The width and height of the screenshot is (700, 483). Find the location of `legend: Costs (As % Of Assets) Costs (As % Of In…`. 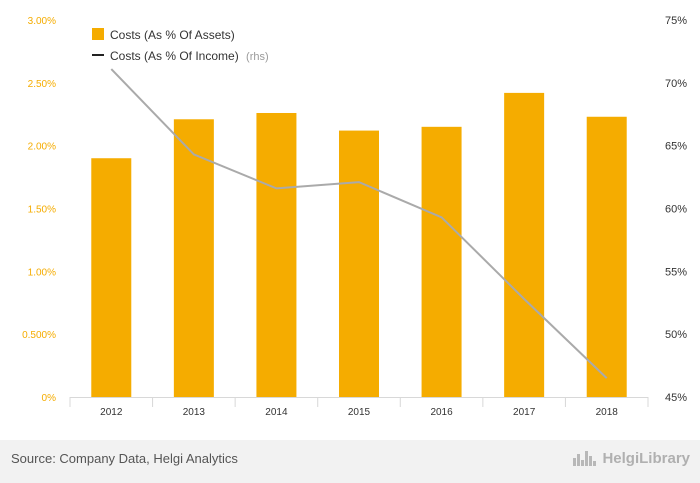

legend: Costs (As % Of Assets) Costs (As % Of In… is located at coordinates (180, 45).